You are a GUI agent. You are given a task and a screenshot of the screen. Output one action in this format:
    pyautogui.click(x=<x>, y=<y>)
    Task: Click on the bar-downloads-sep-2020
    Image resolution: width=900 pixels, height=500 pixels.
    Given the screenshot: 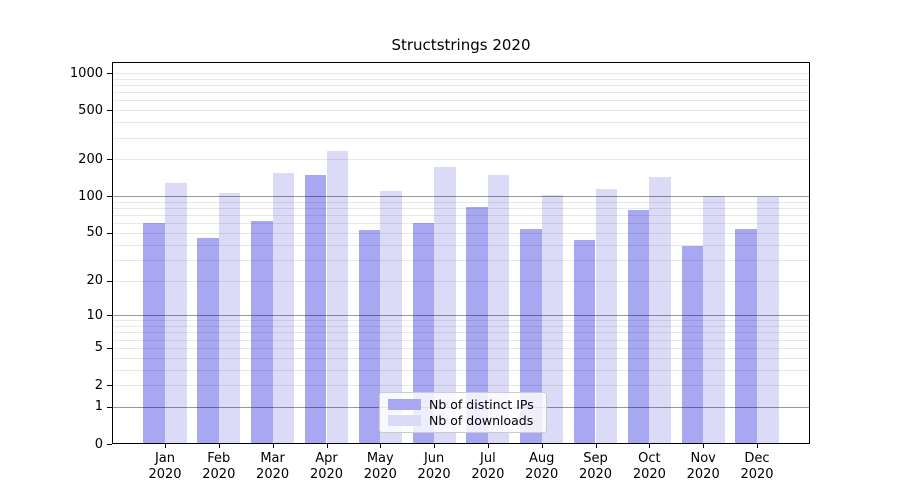 What is the action you would take?
    pyautogui.click(x=606, y=316)
    